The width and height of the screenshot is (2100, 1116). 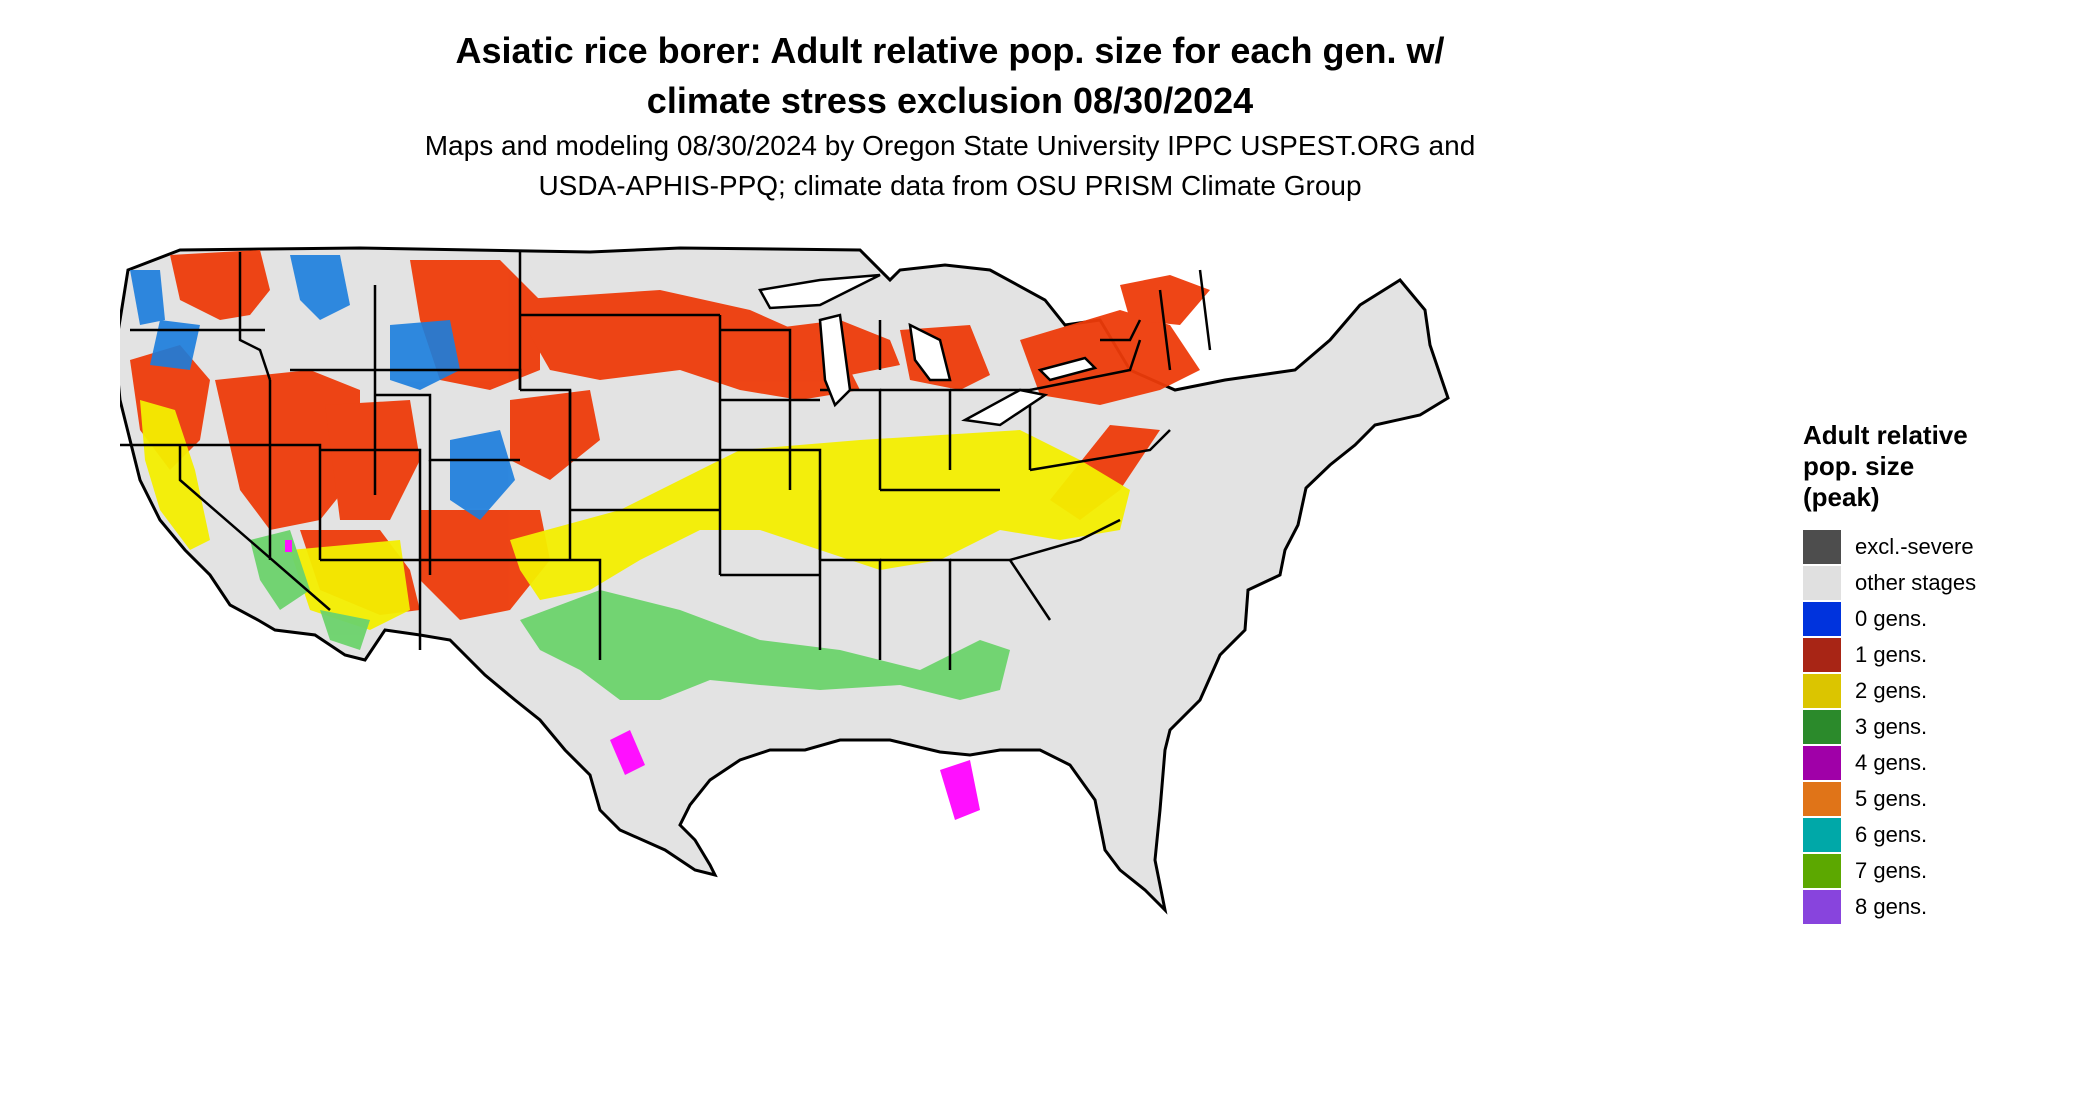 What do you see at coordinates (1914, 546) in the screenshot?
I see `legend-label: excl.-severe` at bounding box center [1914, 546].